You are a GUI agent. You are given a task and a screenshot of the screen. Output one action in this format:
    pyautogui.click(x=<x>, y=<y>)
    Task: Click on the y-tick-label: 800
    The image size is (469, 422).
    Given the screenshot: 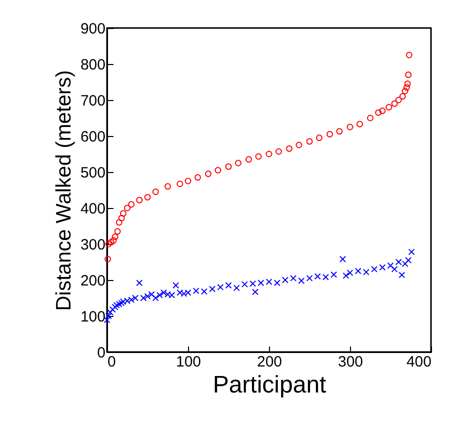 What is the action you would take?
    pyautogui.click(x=93, y=65)
    